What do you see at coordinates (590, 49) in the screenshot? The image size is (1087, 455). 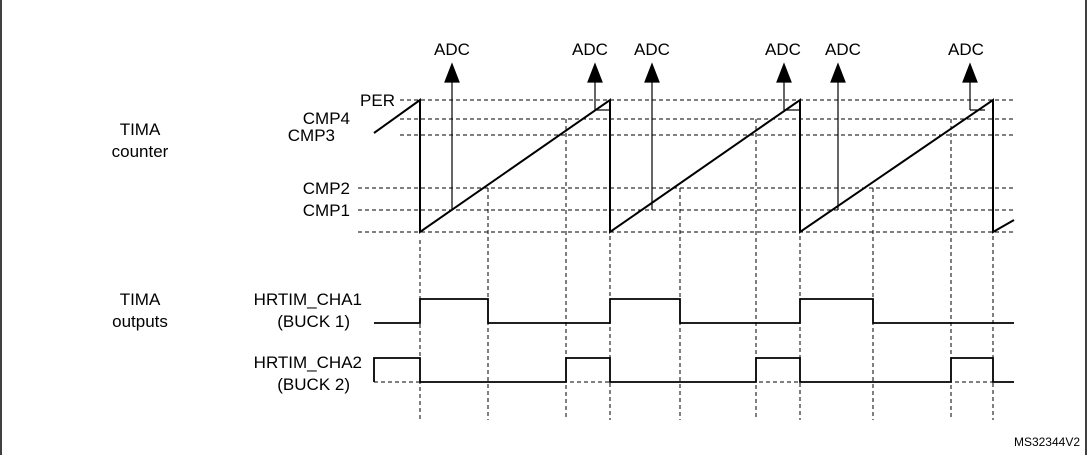 I see `adc-label-2: ADC` at bounding box center [590, 49].